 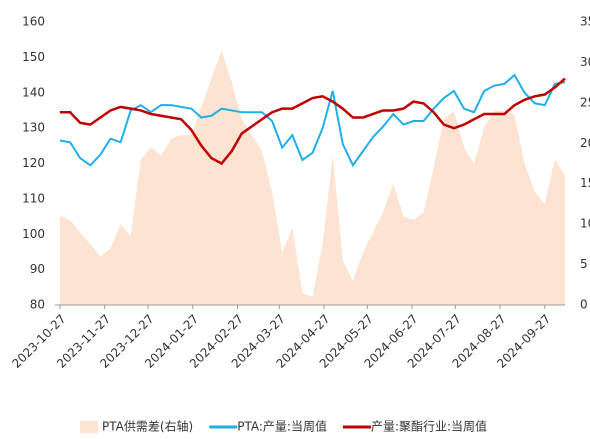 What do you see at coordinates (147, 426) in the screenshot?
I see `legend-label: PTA供需差(右轴)` at bounding box center [147, 426].